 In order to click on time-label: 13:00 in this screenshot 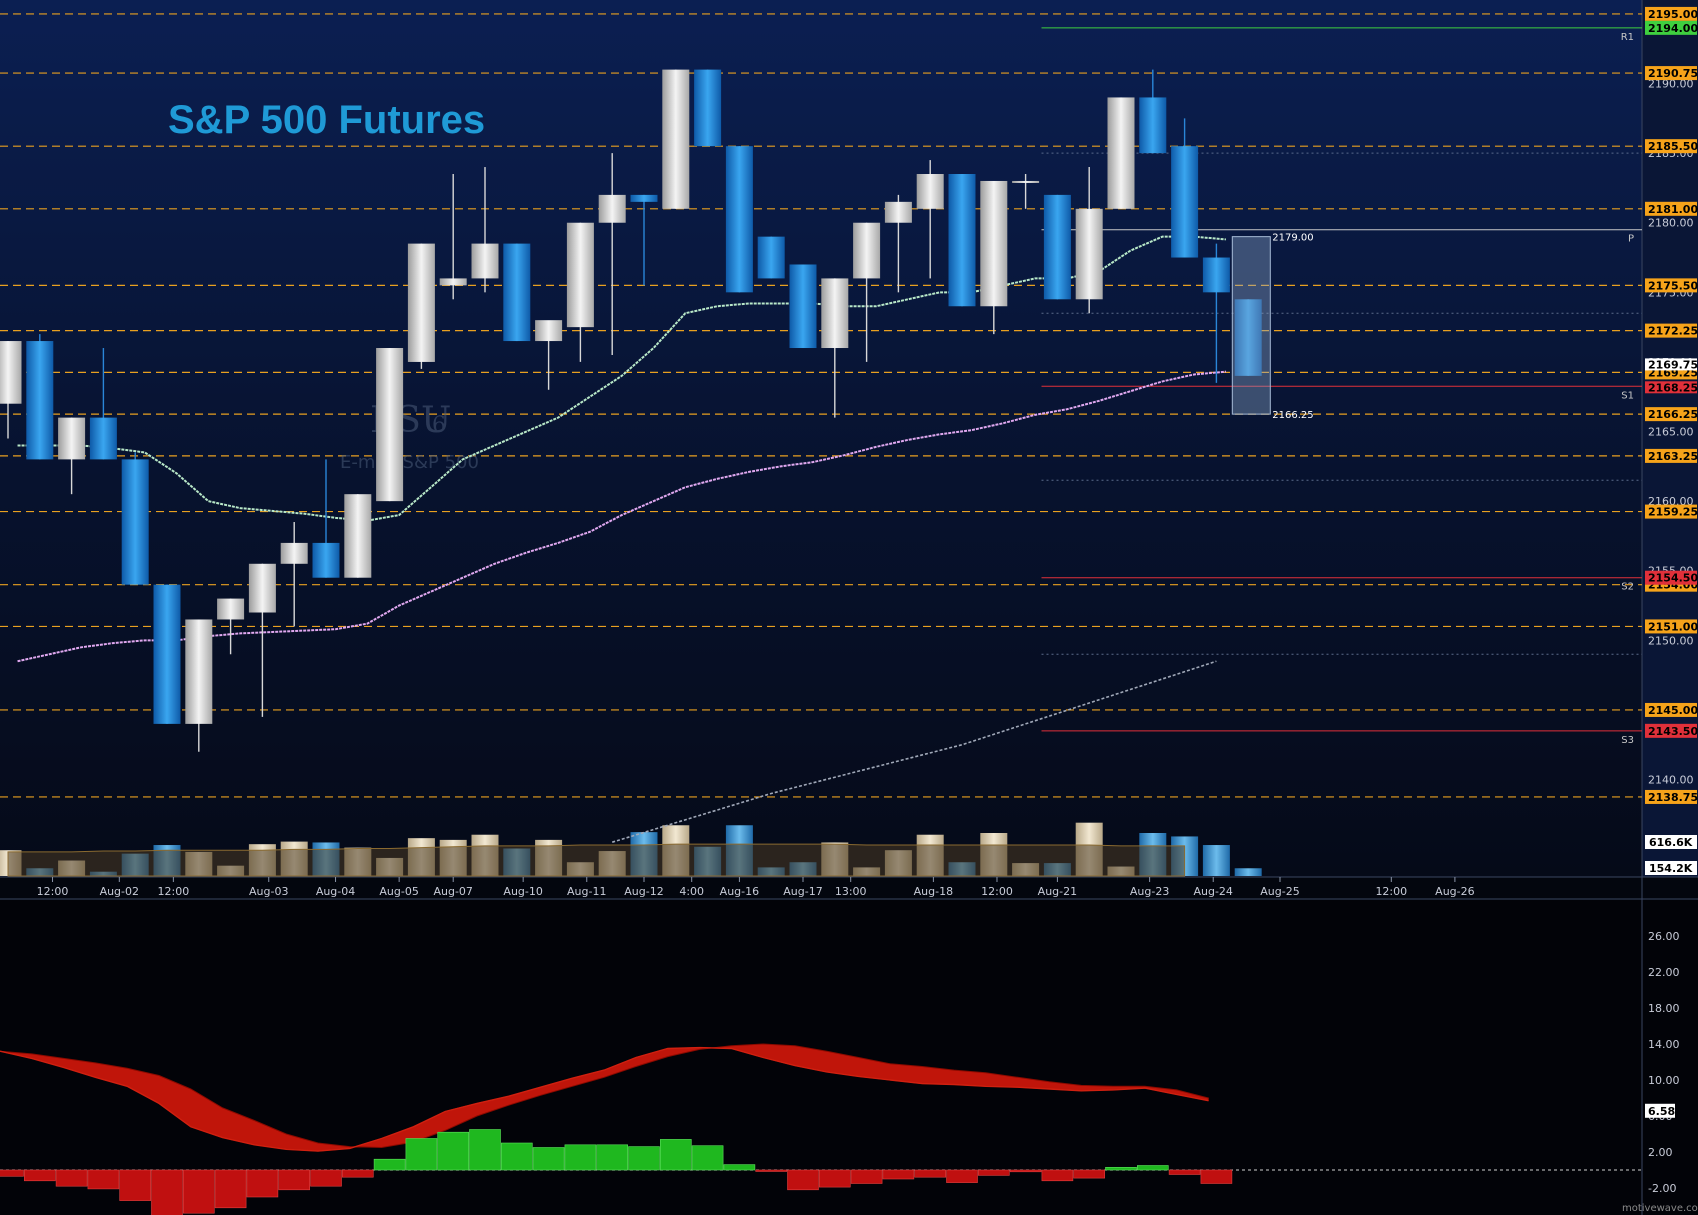, I will do `click(851, 891)`.